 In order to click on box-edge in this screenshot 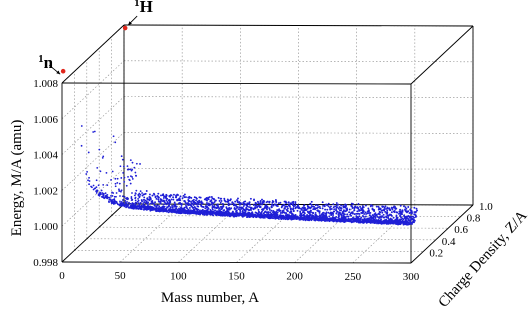, I will do `click(442, 55)`.